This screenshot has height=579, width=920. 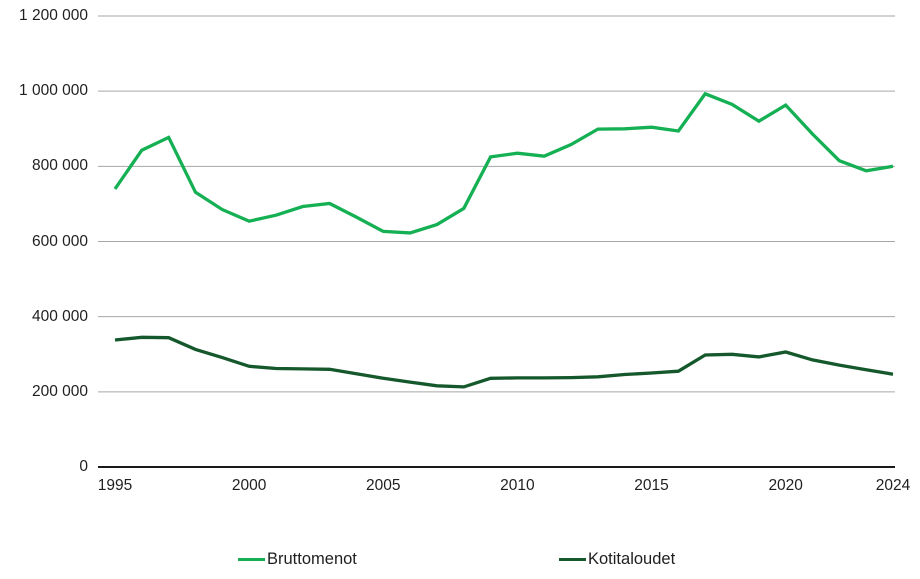 What do you see at coordinates (632, 558) in the screenshot?
I see `legend-label-kotitaloudet: Kotitaloudet` at bounding box center [632, 558].